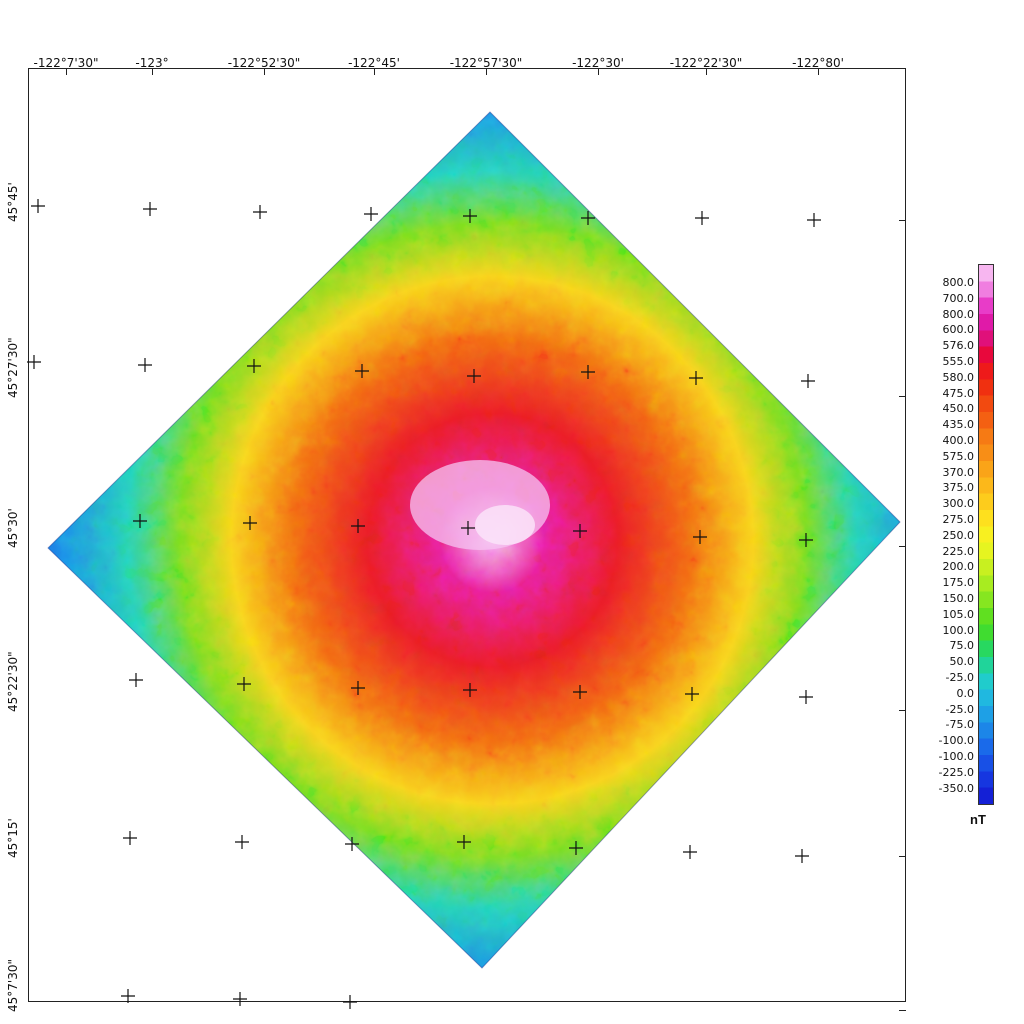 This screenshot has width=1024, height=1024. I want to click on legend-value: 375.0, so click(958, 488).